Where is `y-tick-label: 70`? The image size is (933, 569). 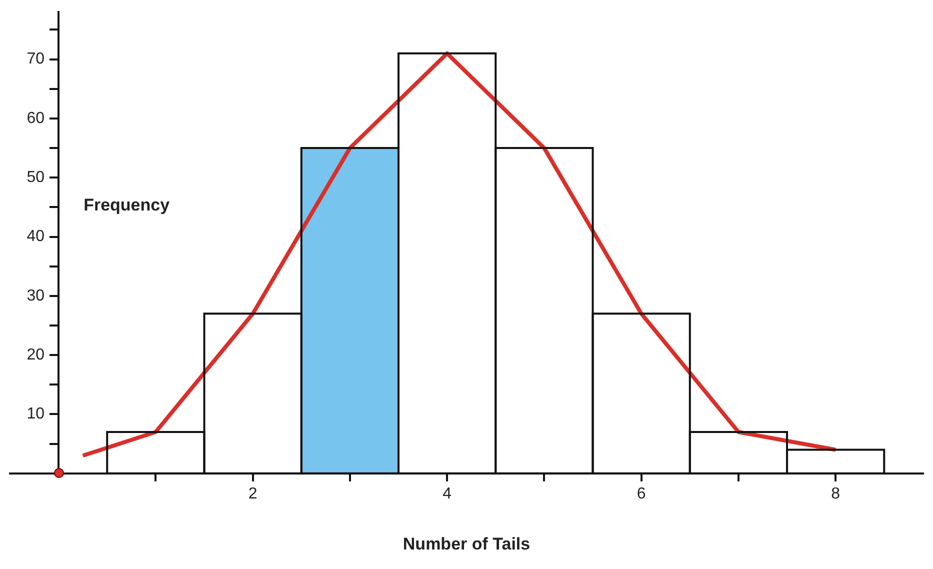 y-tick-label: 70 is located at coordinates (35, 59).